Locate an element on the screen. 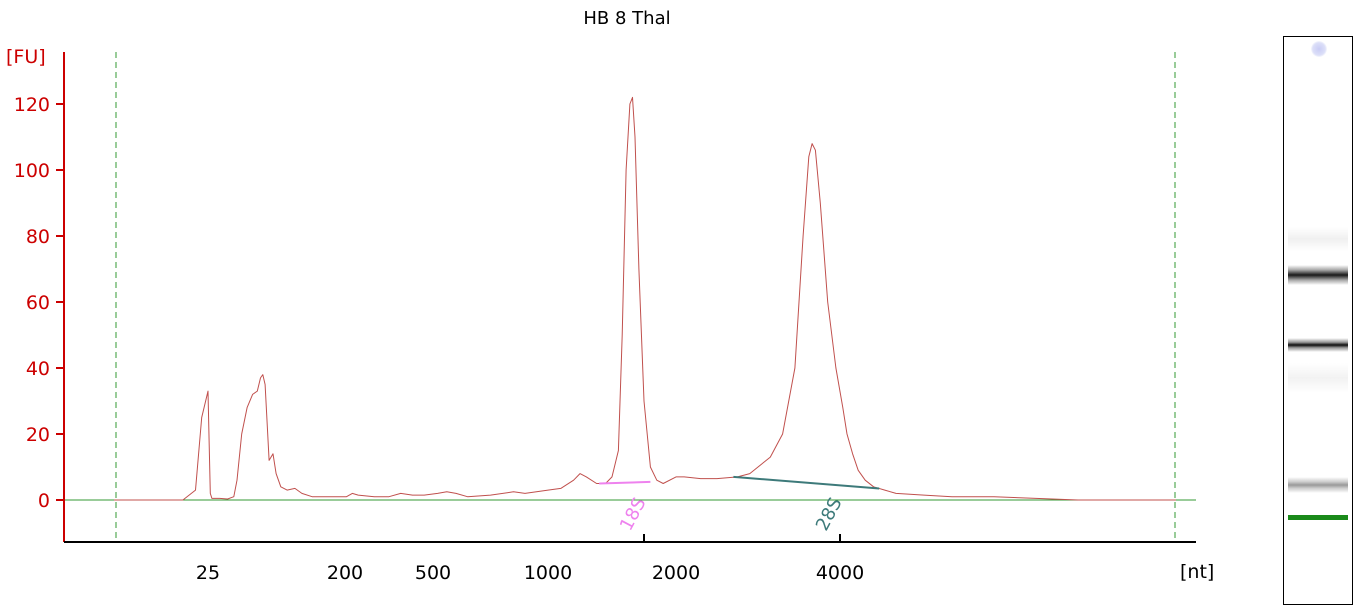  y-tick-label: 80 is located at coordinates (38, 237).